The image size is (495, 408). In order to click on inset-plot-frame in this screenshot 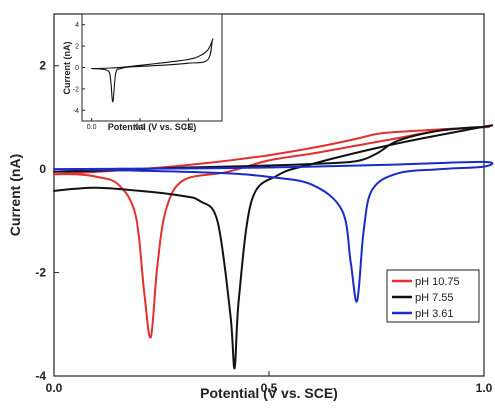, I will do `click(152, 67)`.